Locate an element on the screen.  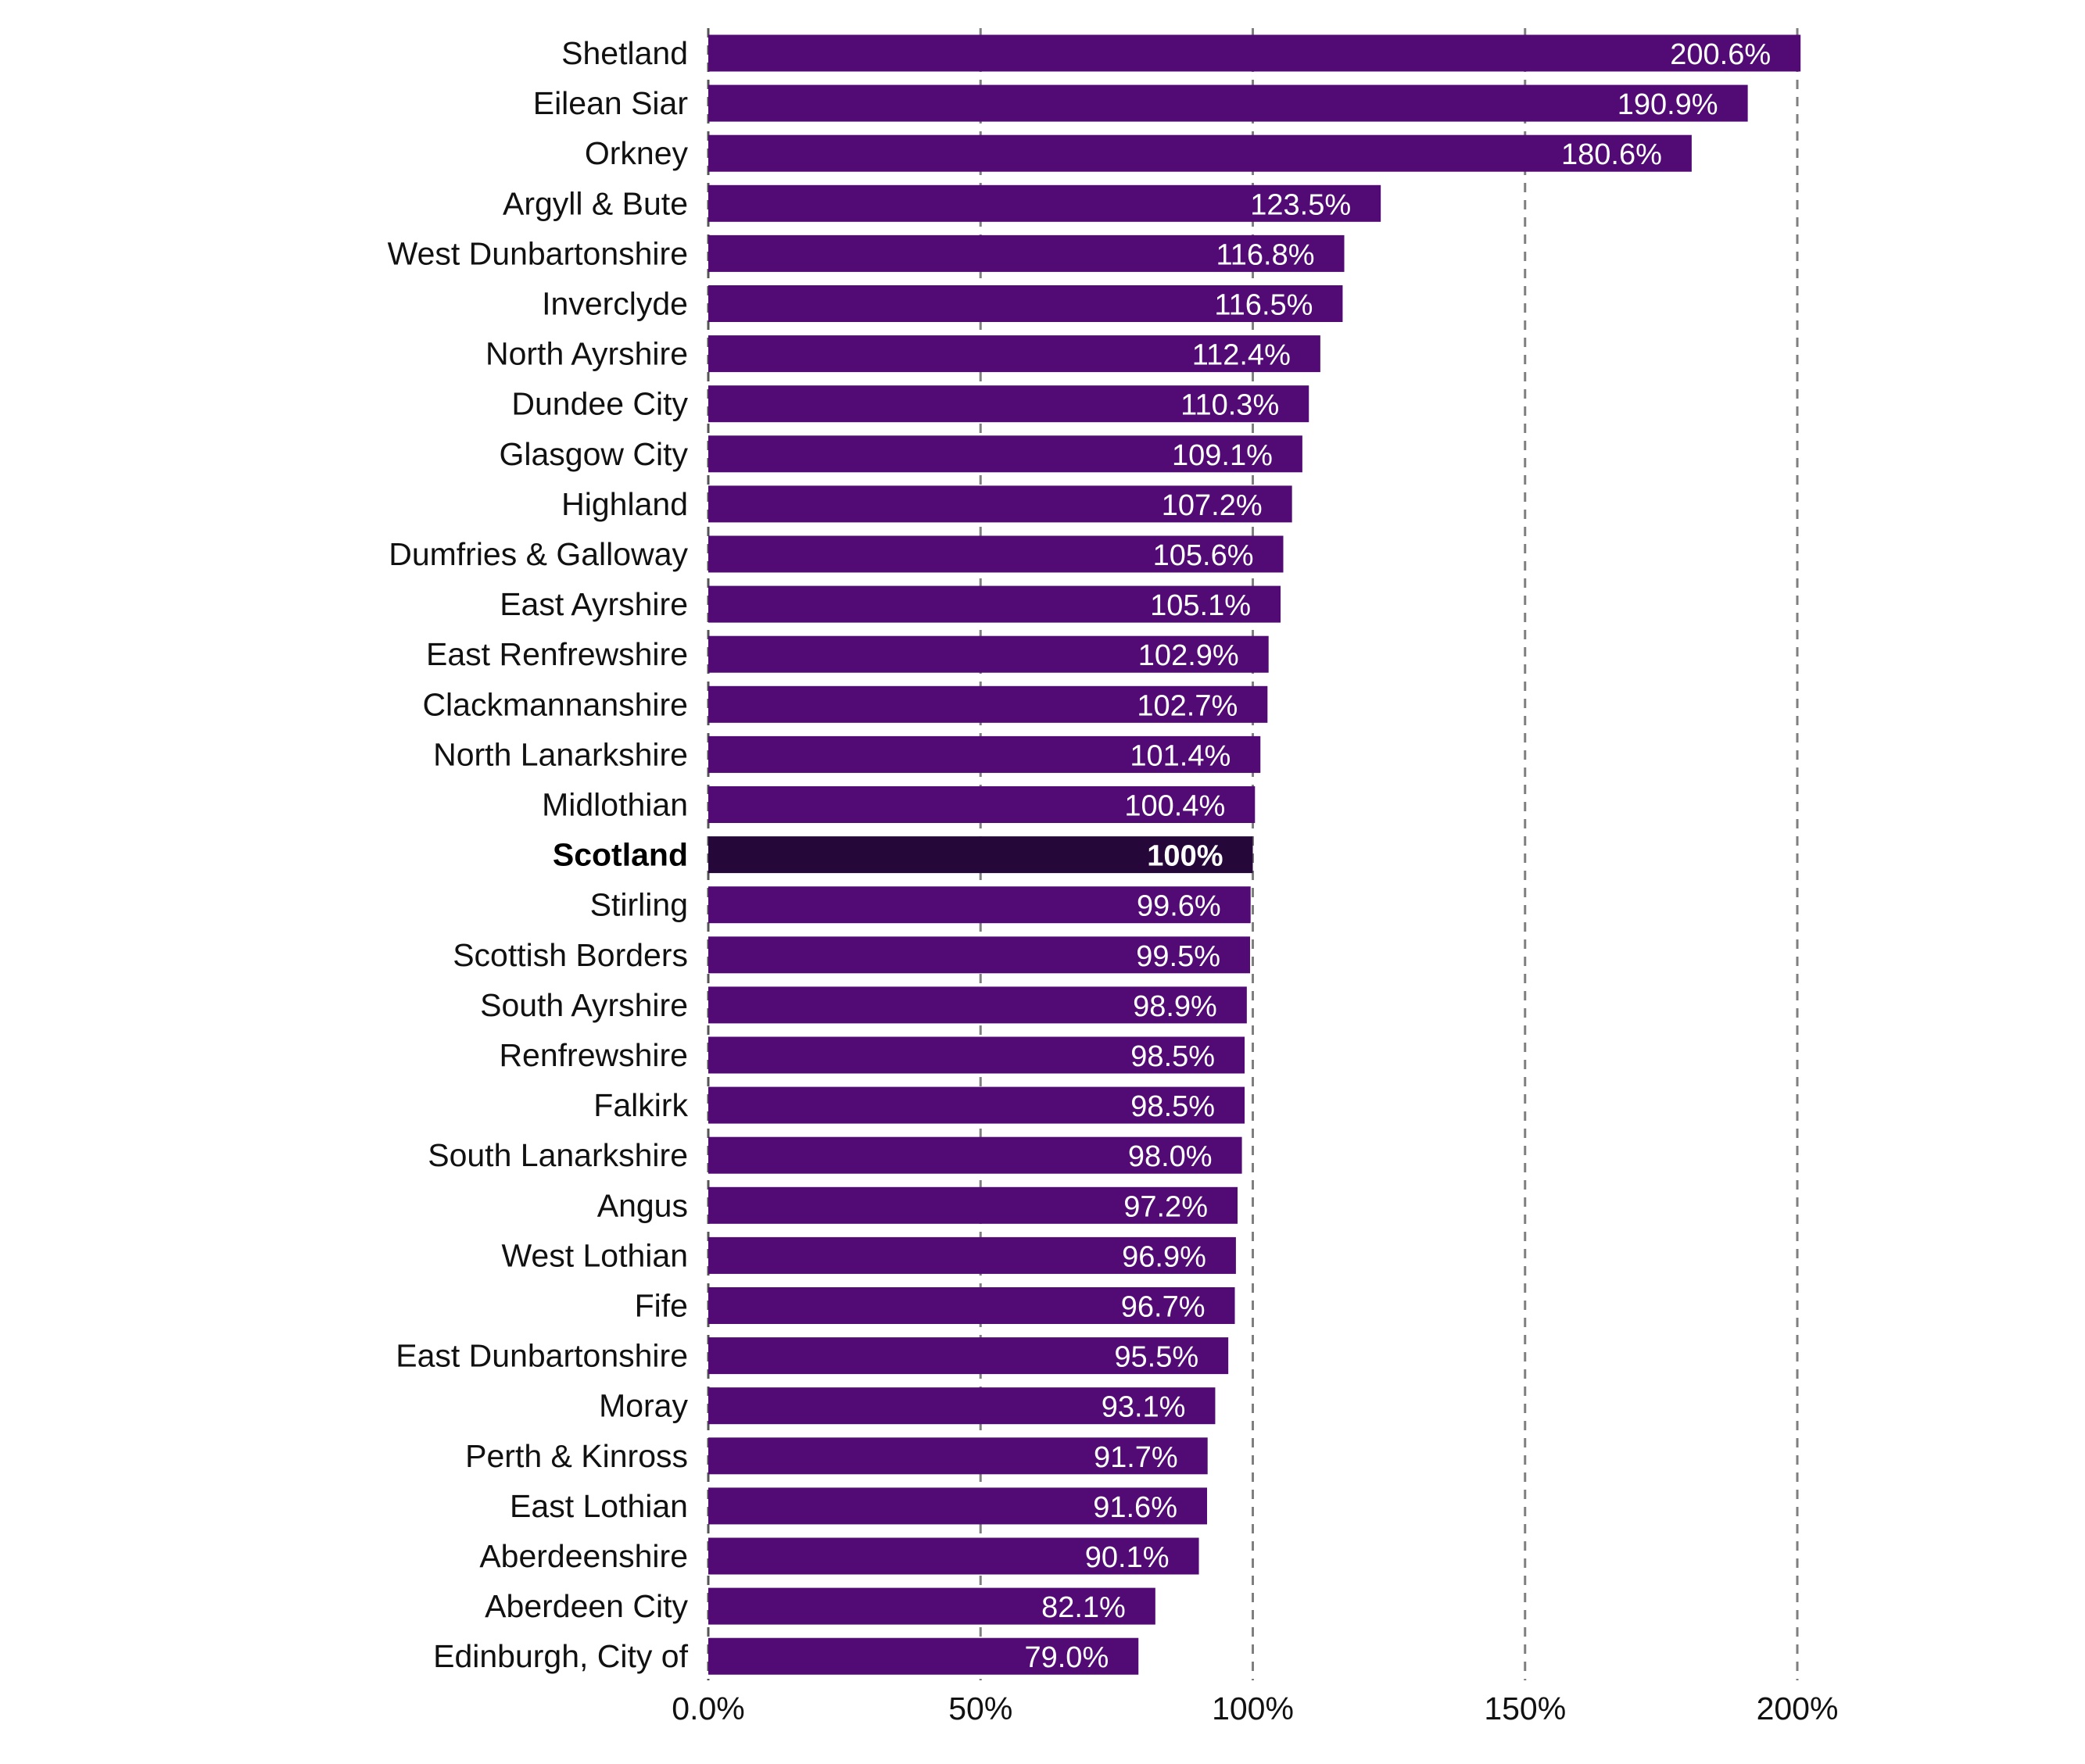
data-label: 93.1% is located at coordinates (1144, 1407).